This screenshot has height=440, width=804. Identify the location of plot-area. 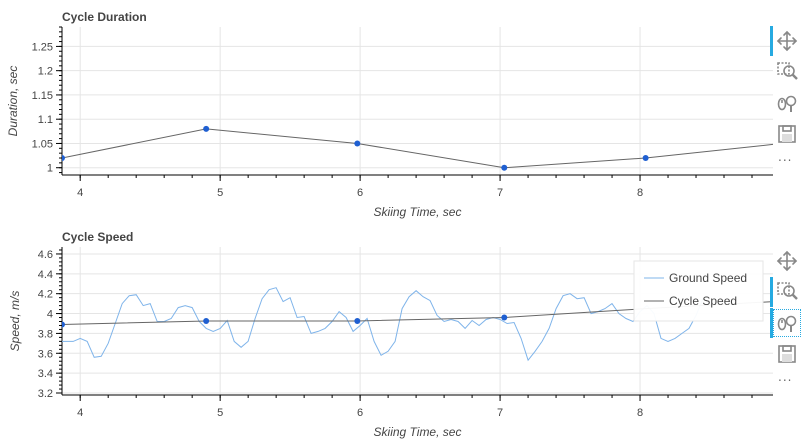
(417, 148).